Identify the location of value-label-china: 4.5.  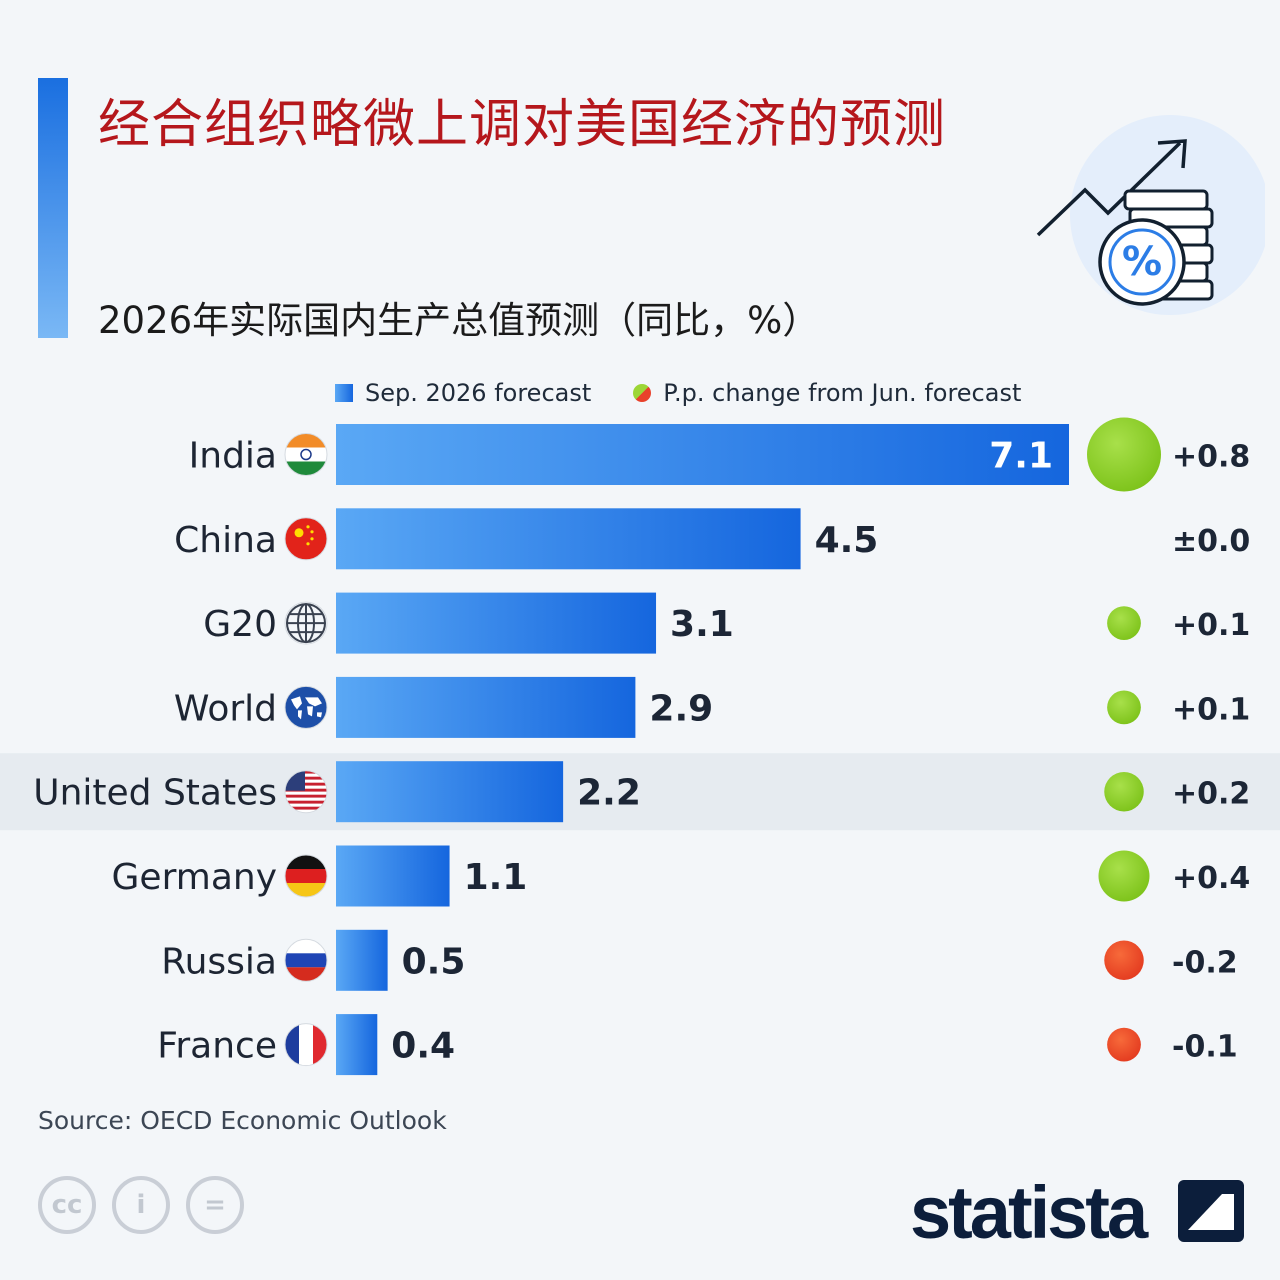
(847, 540).